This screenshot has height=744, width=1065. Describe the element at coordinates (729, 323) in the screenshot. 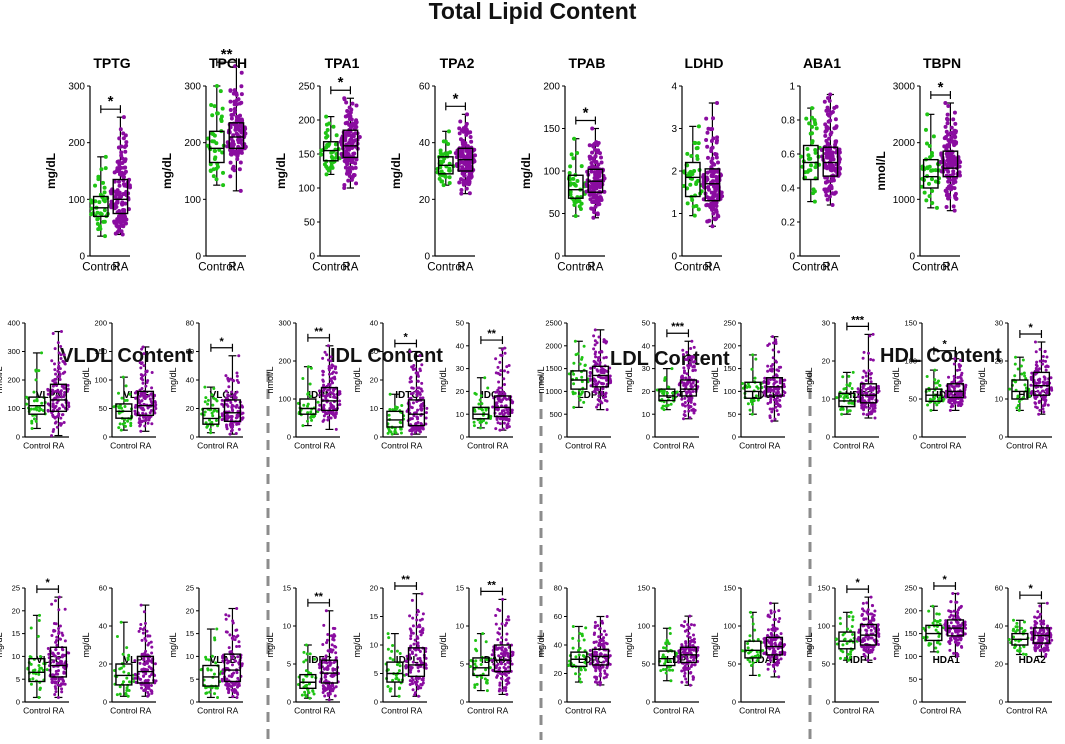

I see `y-tick-label: 250` at that location.